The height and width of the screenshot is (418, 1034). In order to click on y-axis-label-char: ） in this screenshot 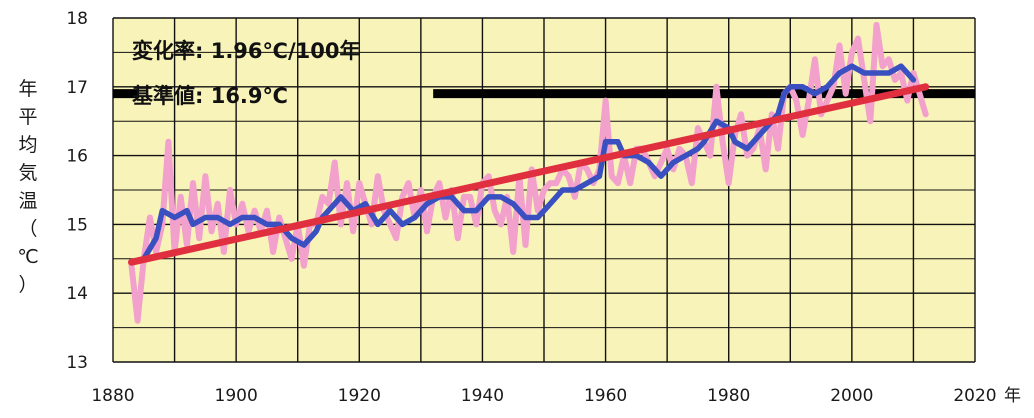, I will do `click(27, 285)`.